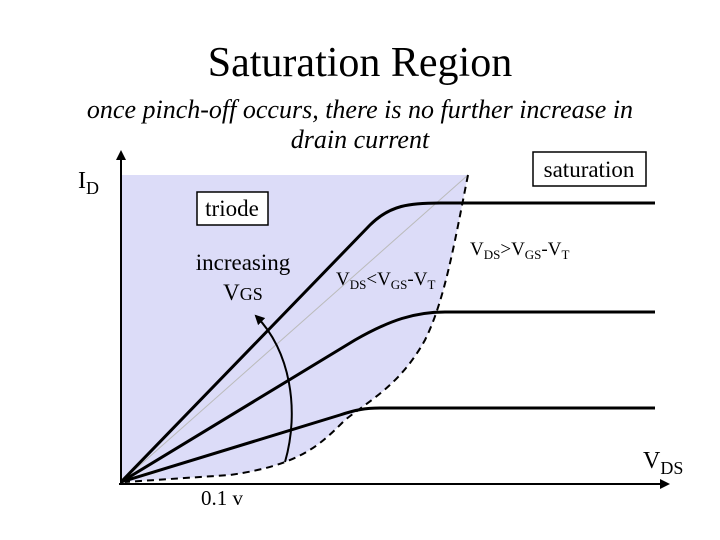 The height and width of the screenshot is (540, 720). I want to click on id-curve, so click(387, 445).